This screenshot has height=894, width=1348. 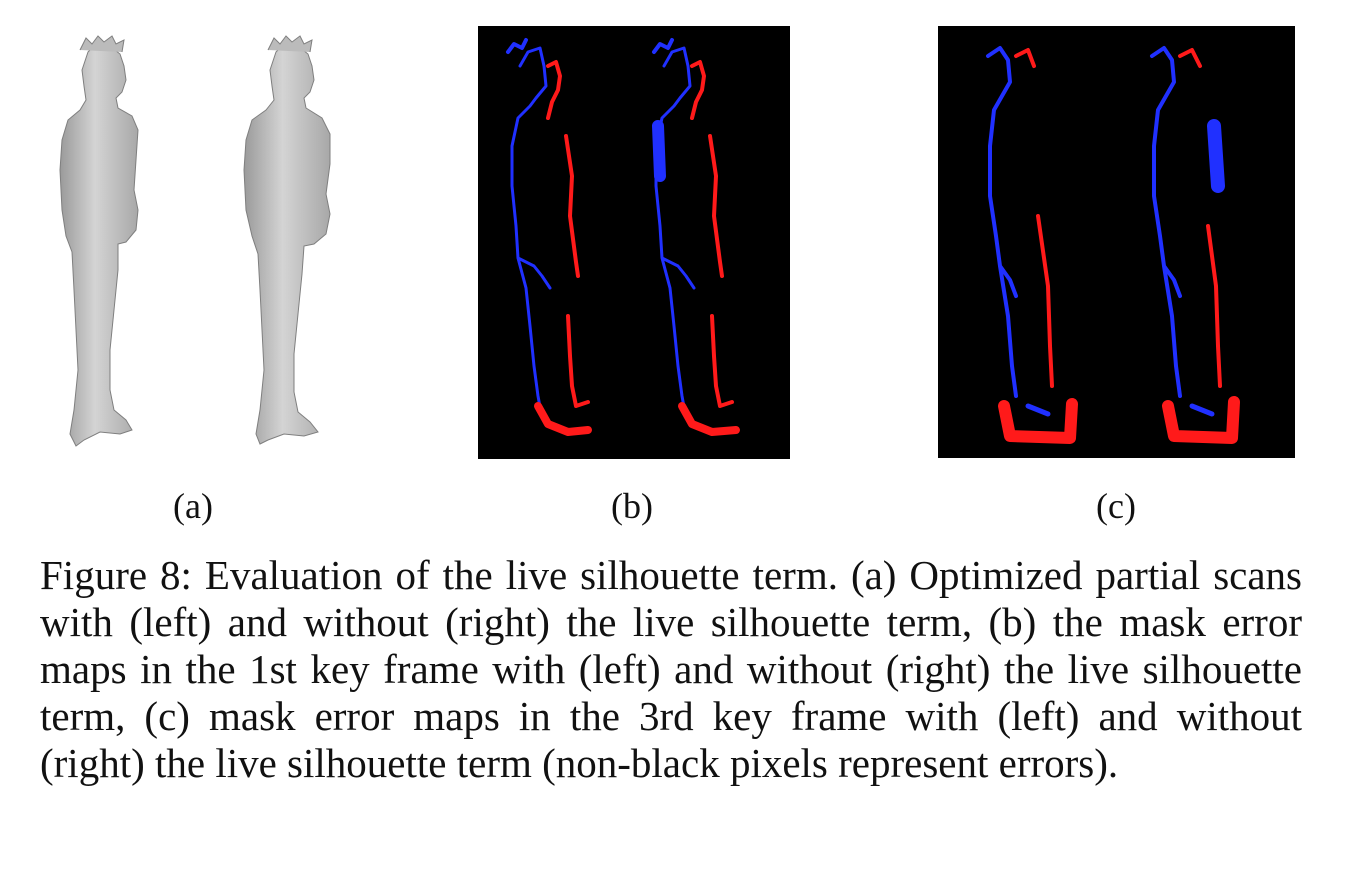 I want to click on subfigure-label-b: (b), so click(x=632, y=506).